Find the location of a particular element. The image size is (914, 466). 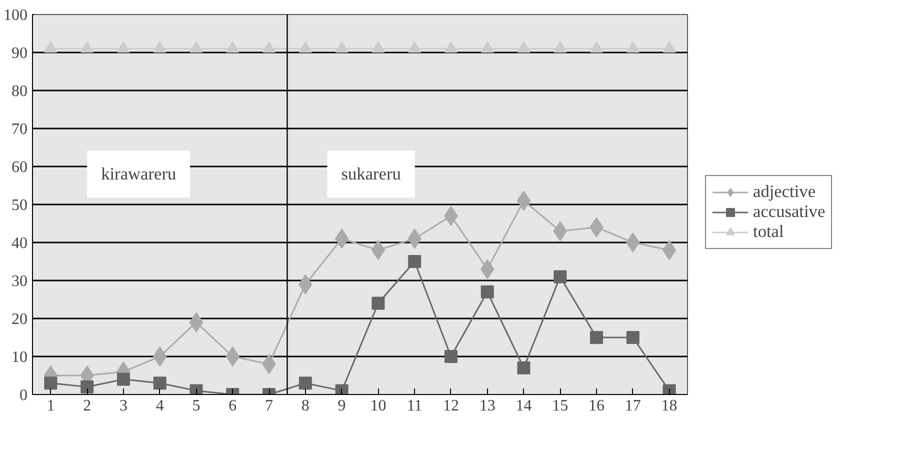

x-tick-label: 10 is located at coordinates (378, 406).